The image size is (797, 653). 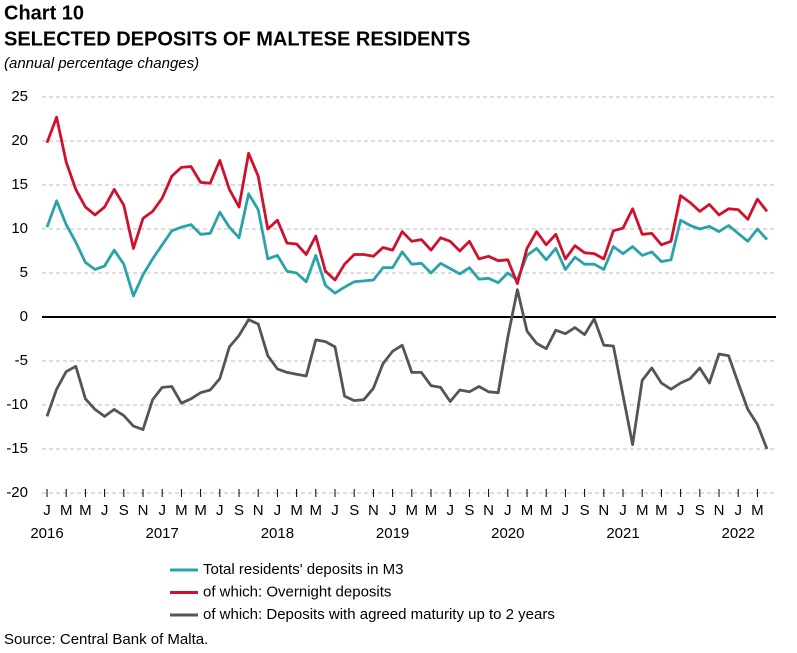 What do you see at coordinates (46, 533) in the screenshot?
I see `x-group-label: 2016` at bounding box center [46, 533].